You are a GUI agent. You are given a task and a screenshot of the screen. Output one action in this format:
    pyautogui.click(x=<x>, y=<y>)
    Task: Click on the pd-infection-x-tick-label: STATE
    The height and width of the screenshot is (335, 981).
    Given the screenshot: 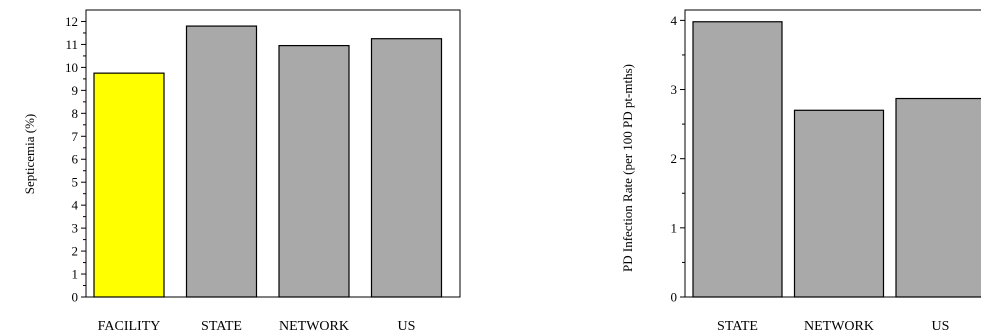 What is the action you would take?
    pyautogui.click(x=737, y=326)
    